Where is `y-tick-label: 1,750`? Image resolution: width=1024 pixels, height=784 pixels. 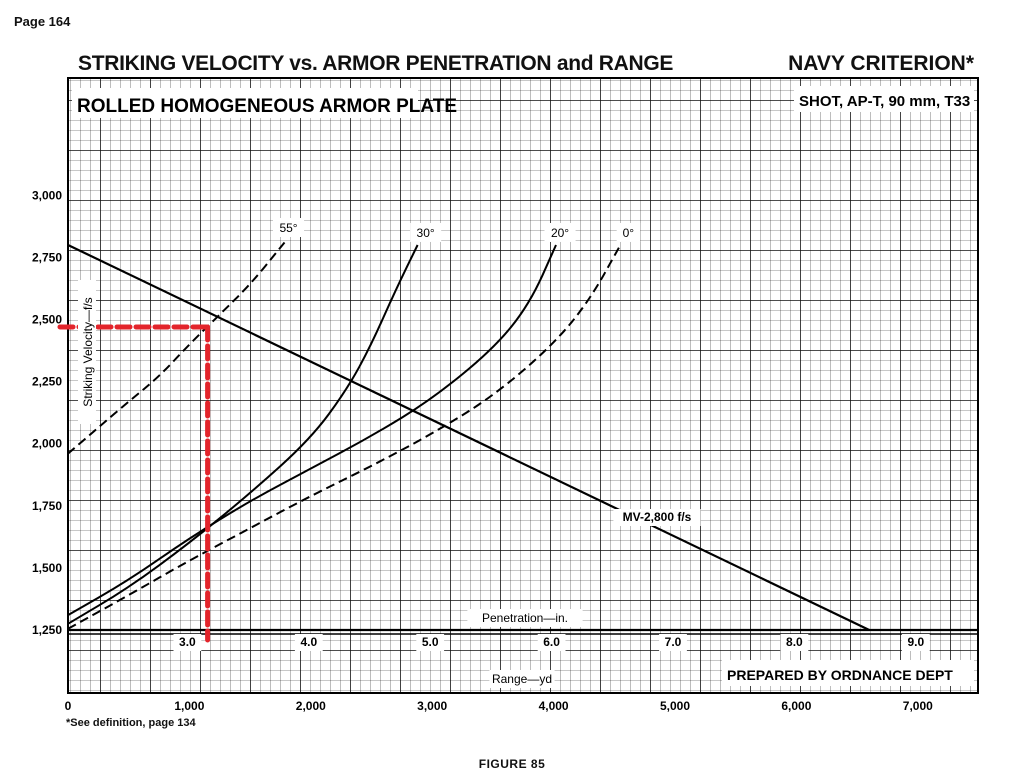 y-tick-label: 1,750 is located at coordinates (47, 506).